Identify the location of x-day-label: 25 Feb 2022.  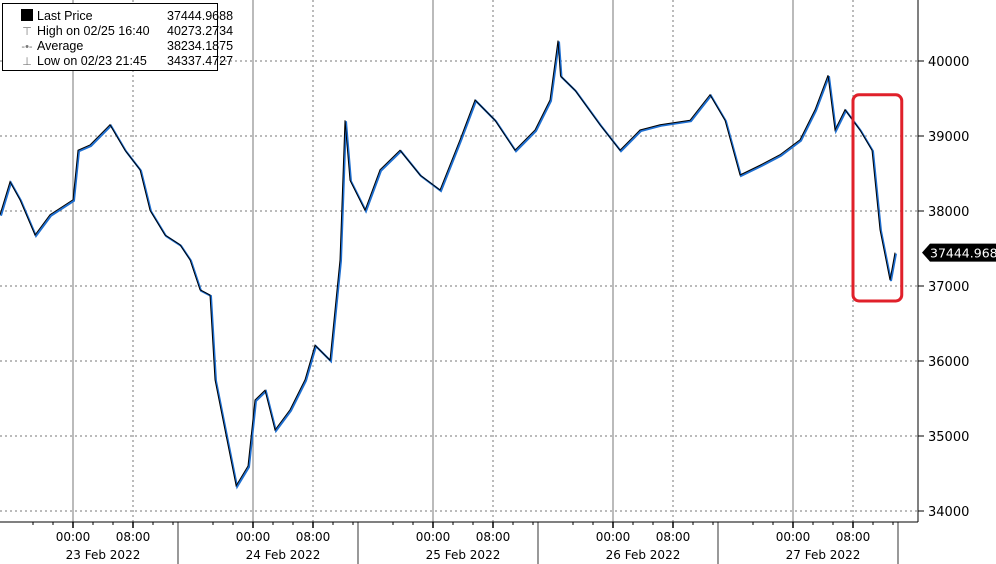
(463, 555).